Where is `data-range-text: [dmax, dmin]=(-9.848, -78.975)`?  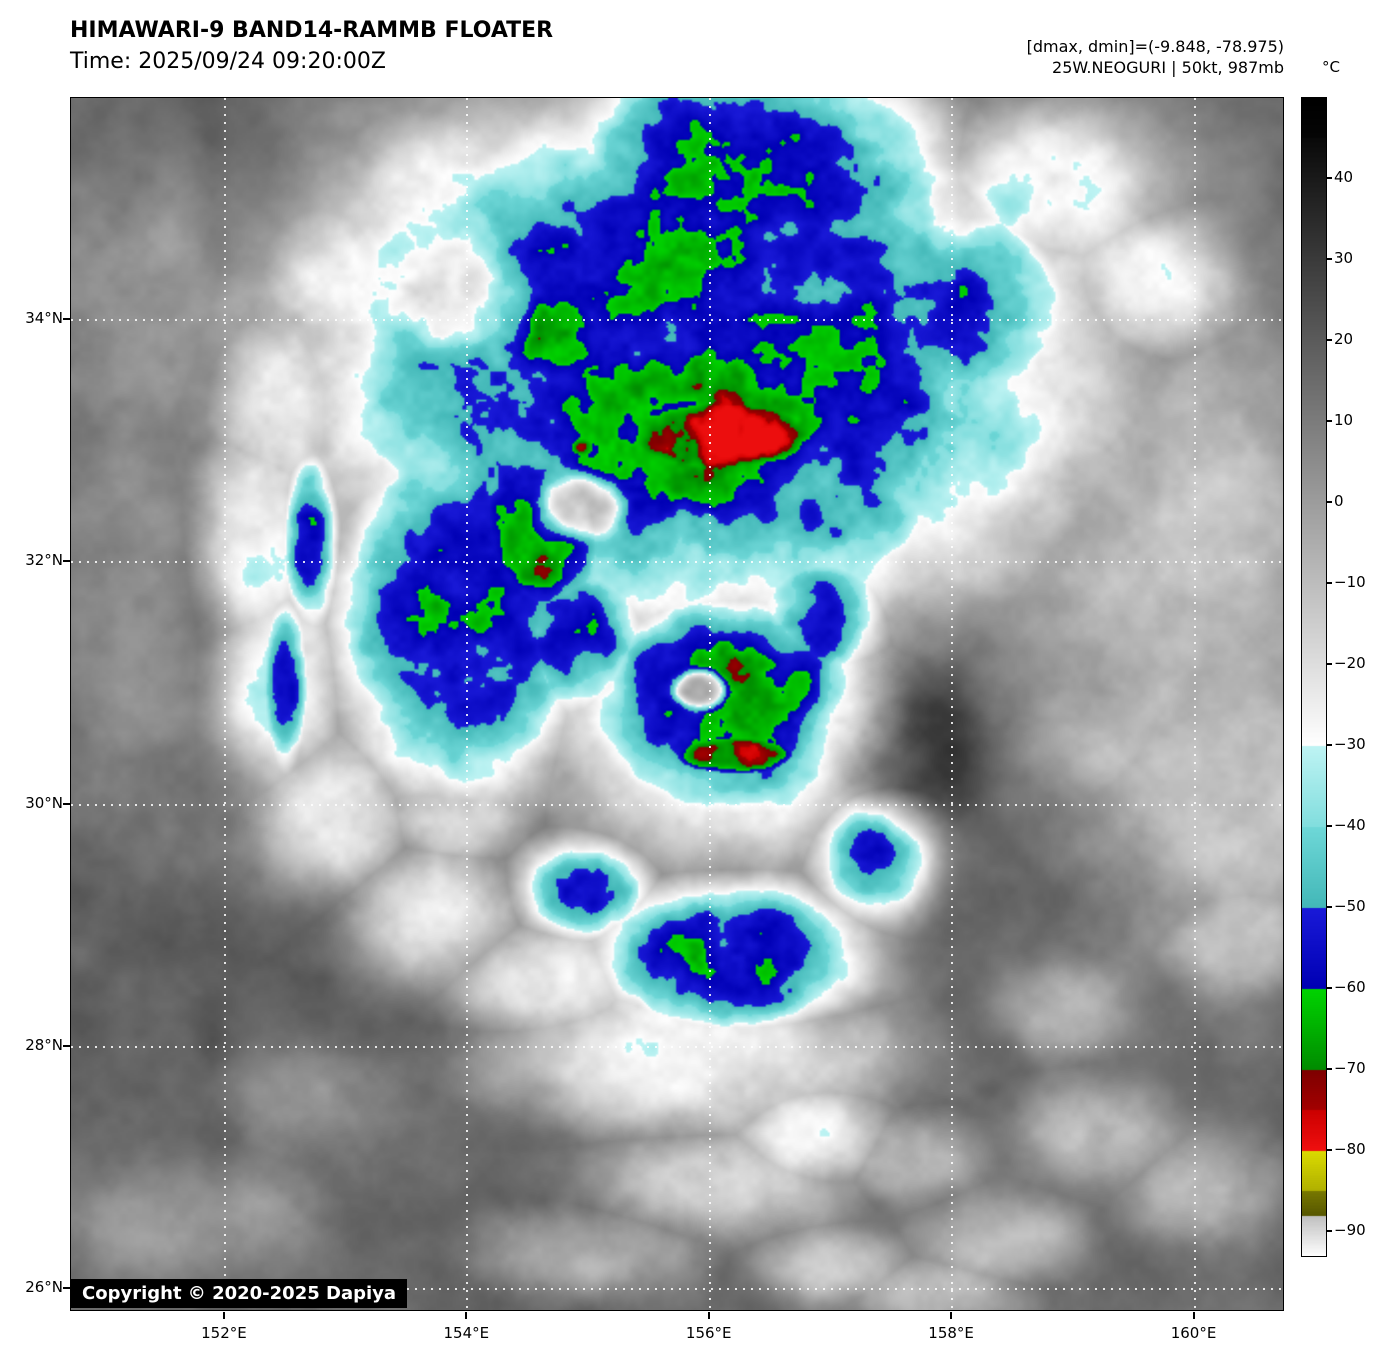 data-range-text: [dmax, dmin]=(-9.848, -78.975) is located at coordinates (1155, 46).